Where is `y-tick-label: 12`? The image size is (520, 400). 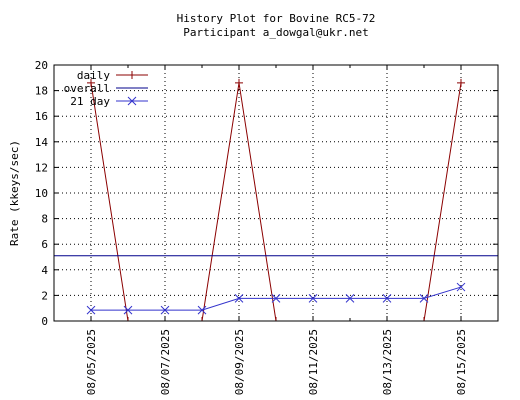 y-tick-label: 12 is located at coordinates (41, 167).